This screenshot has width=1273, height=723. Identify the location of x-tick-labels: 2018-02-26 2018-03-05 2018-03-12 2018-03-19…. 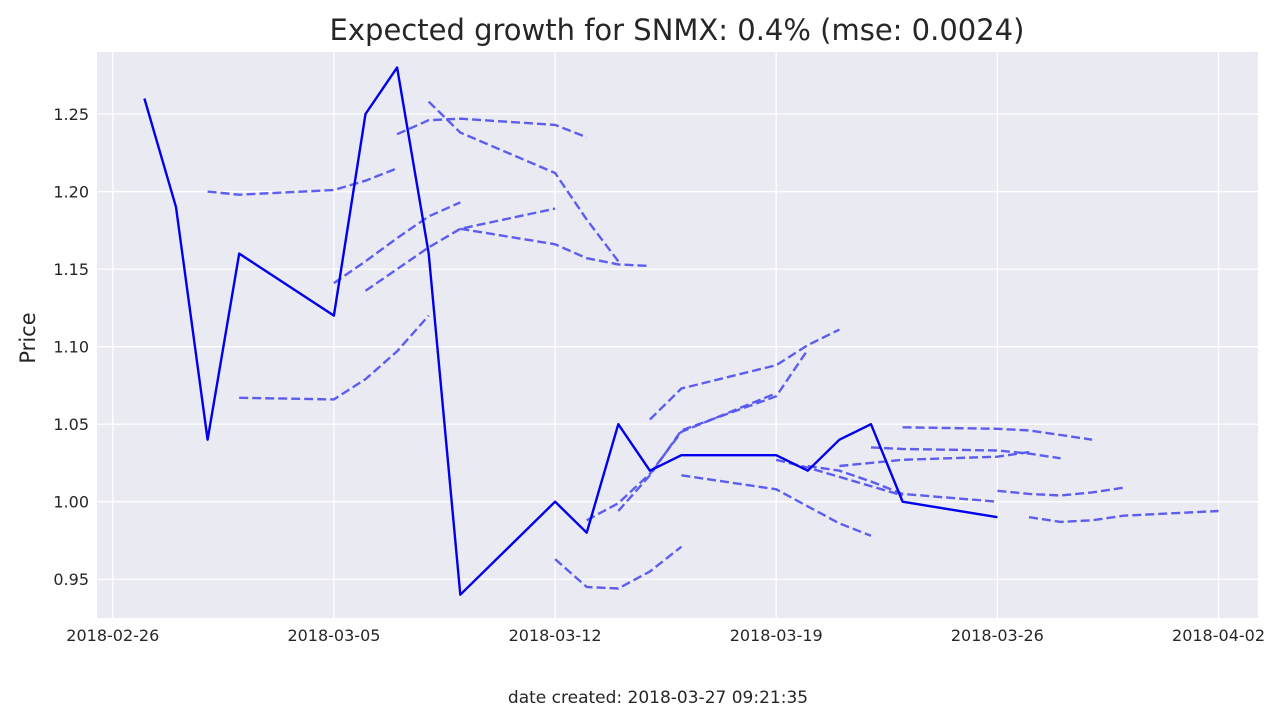
(665, 635).